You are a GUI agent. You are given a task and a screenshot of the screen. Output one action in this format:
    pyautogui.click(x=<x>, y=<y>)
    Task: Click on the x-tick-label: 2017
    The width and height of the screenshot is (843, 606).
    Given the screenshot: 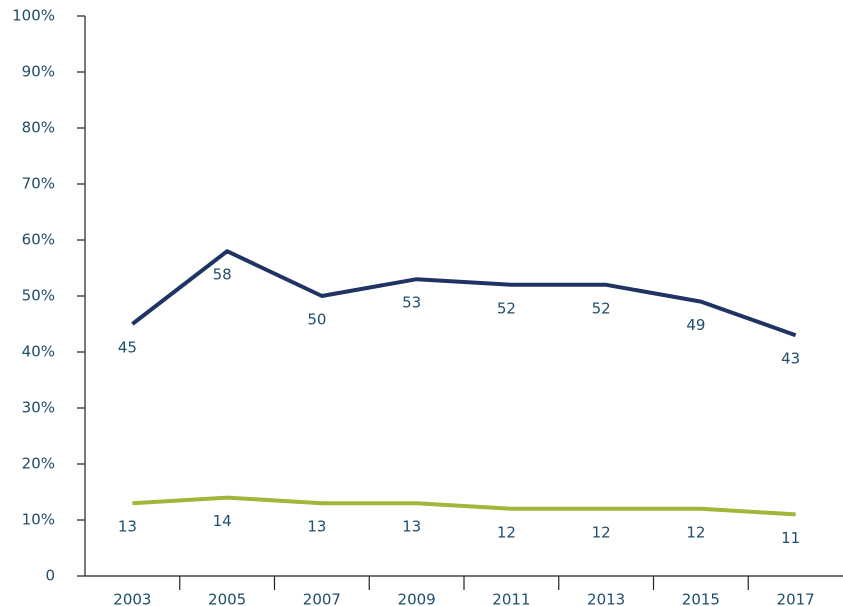 What is the action you would take?
    pyautogui.click(x=796, y=598)
    